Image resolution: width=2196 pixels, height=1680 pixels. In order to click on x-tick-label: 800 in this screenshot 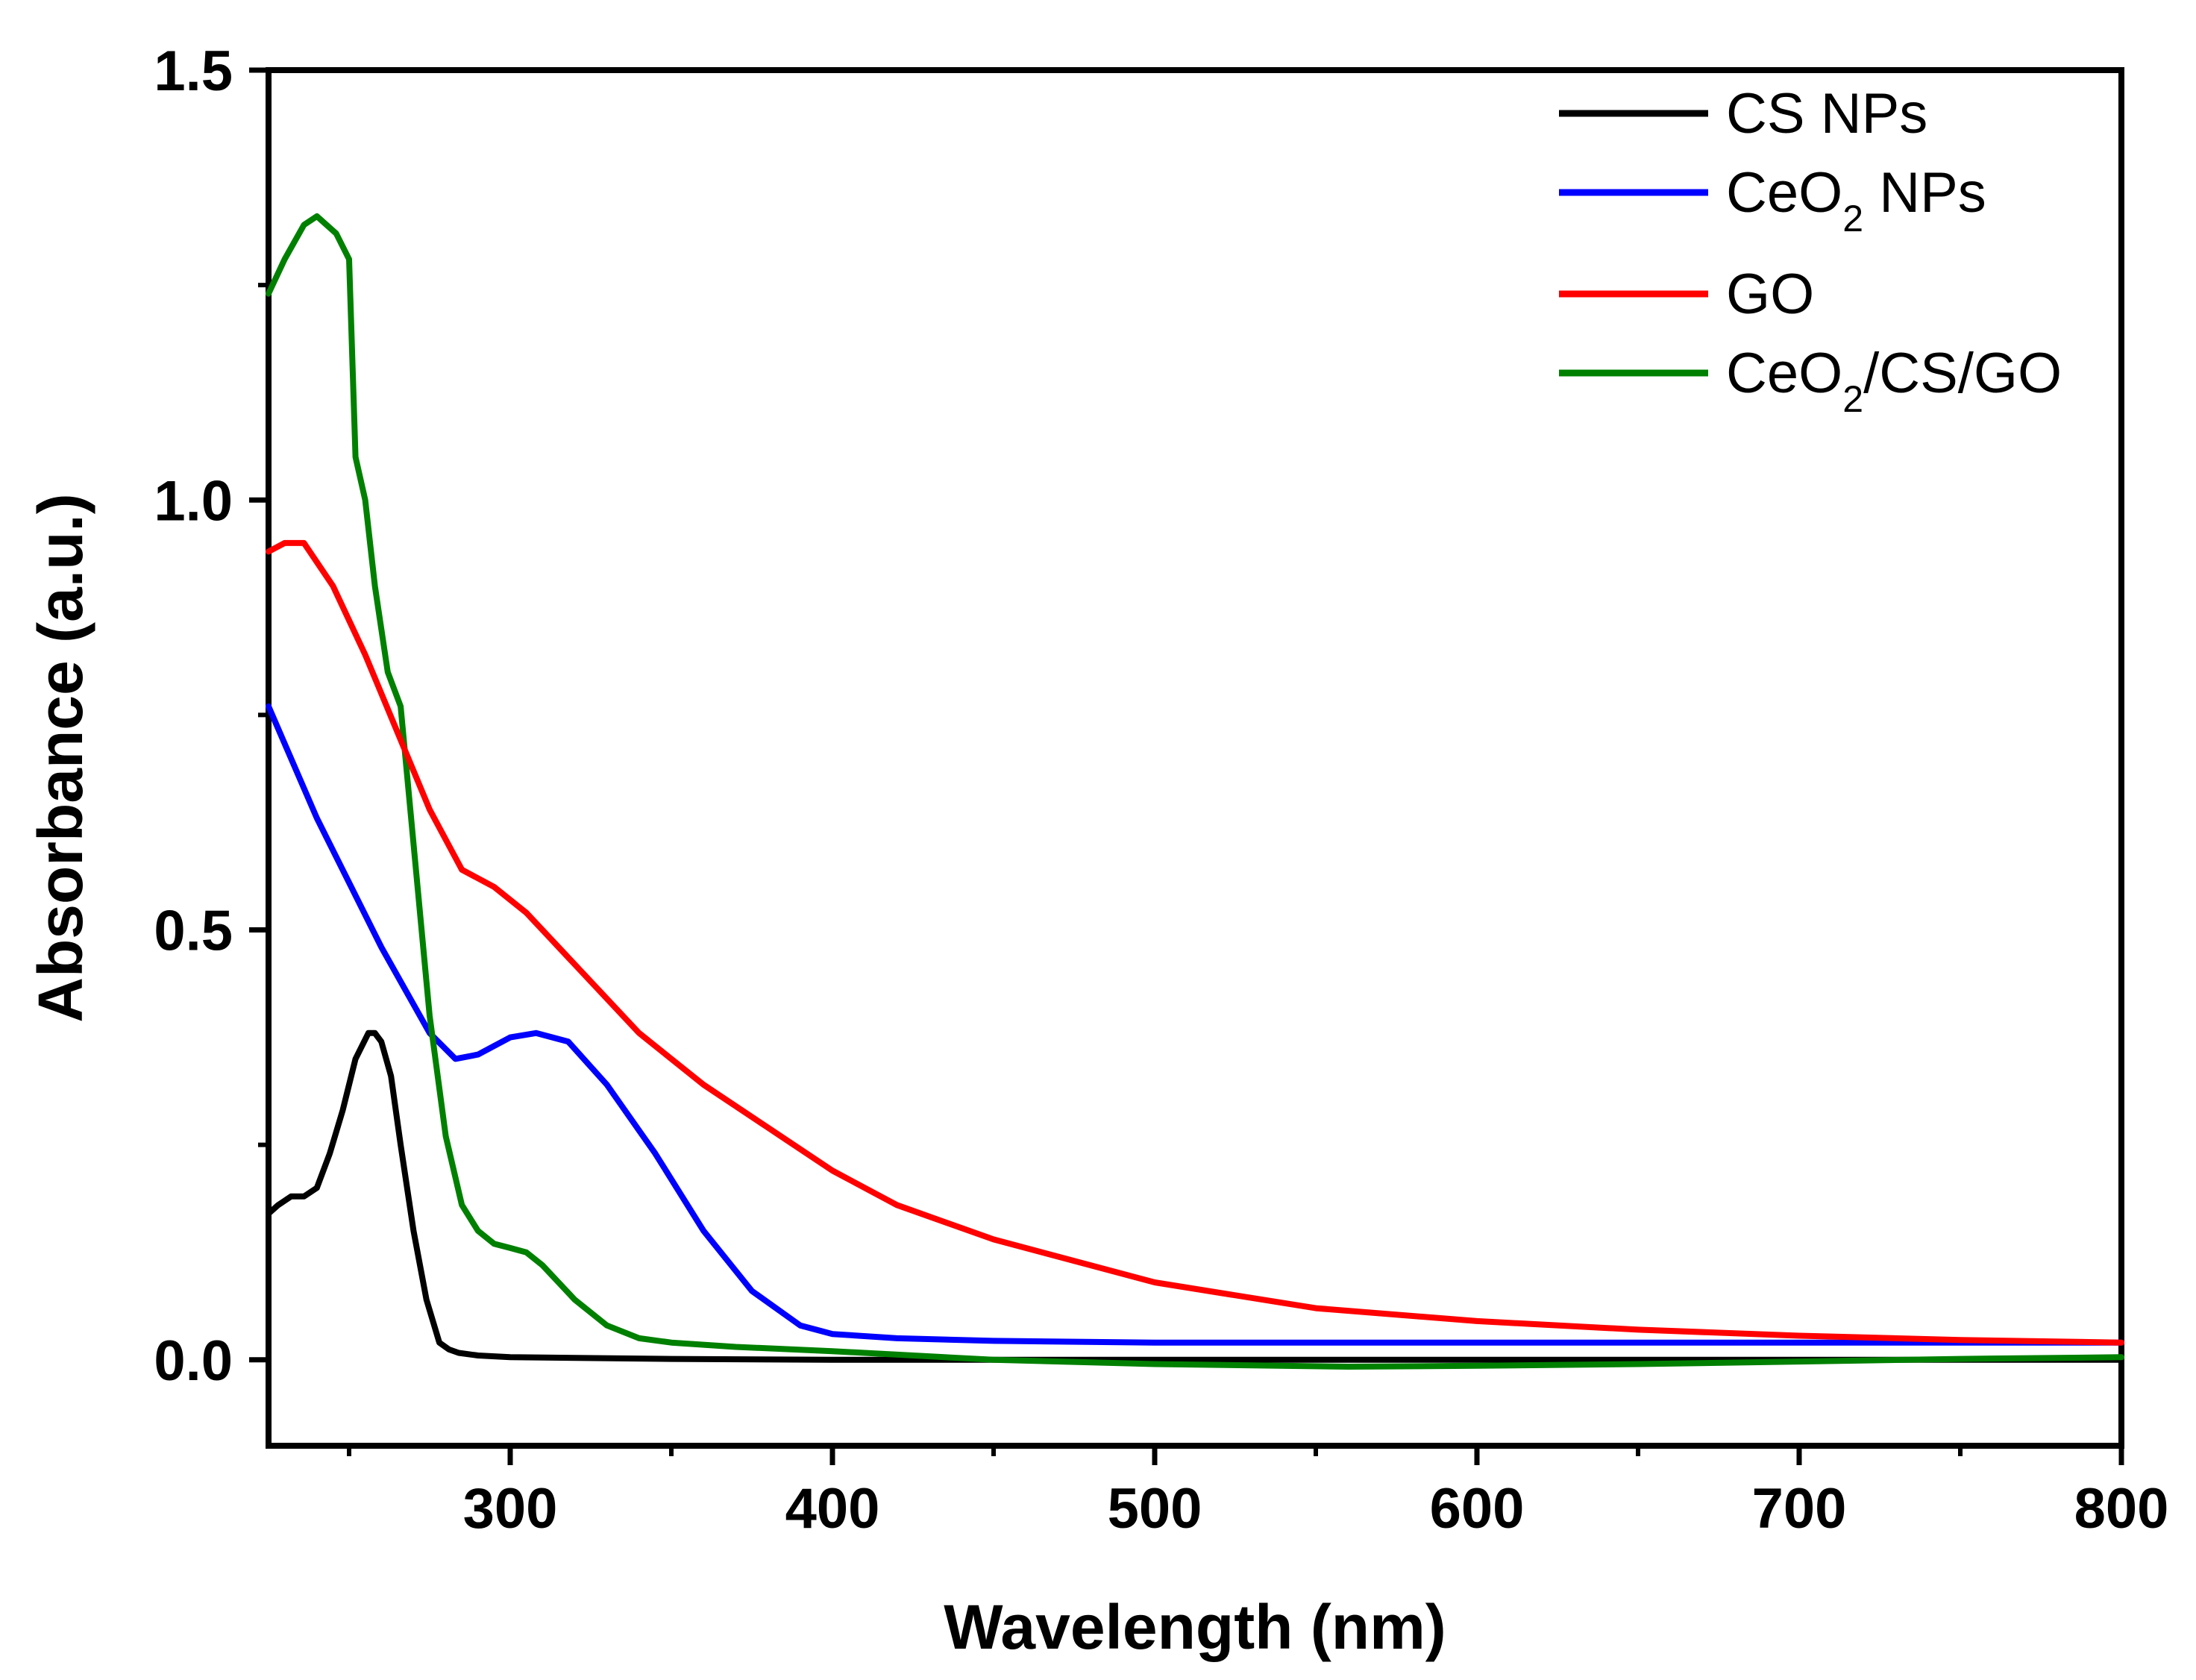, I will do `click(2121, 1508)`.